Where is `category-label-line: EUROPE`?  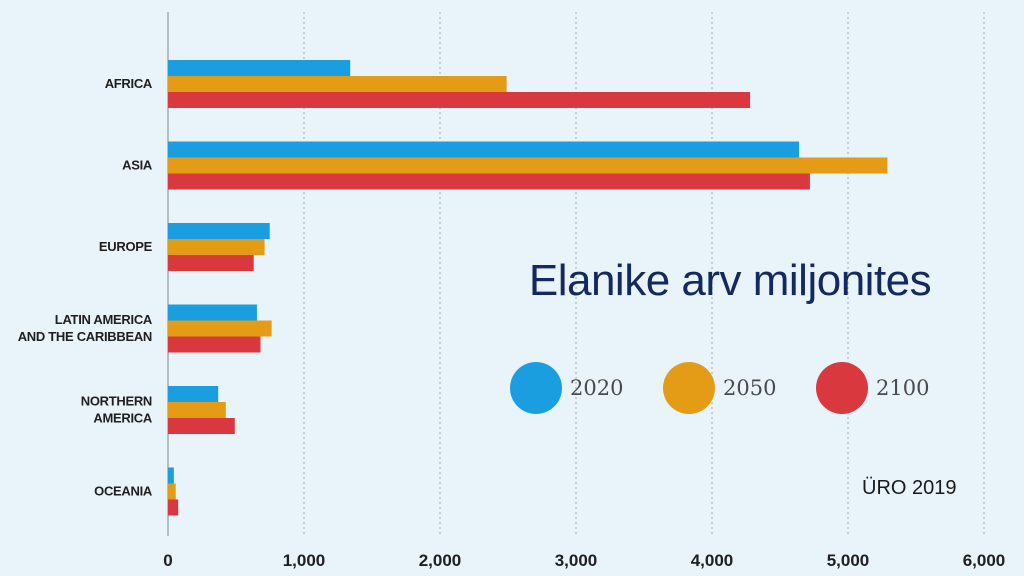
category-label-line: EUROPE is located at coordinates (126, 246).